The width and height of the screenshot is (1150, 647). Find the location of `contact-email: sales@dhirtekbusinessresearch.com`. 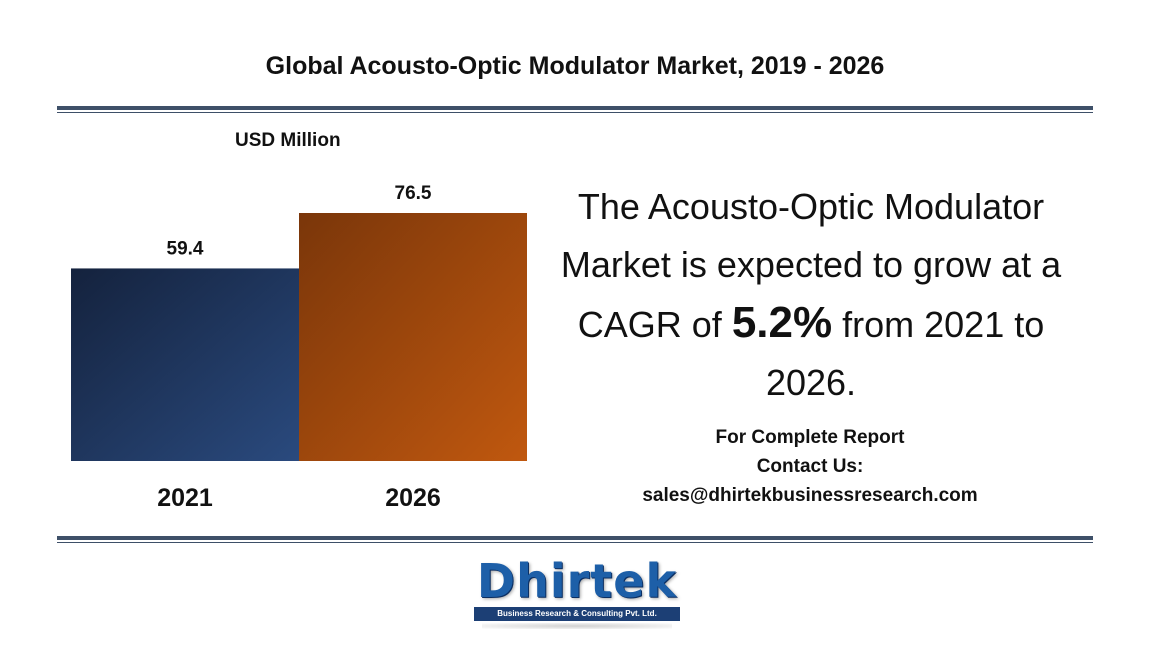

contact-email: sales@dhirtekbusinessresearch.com is located at coordinates (810, 495).